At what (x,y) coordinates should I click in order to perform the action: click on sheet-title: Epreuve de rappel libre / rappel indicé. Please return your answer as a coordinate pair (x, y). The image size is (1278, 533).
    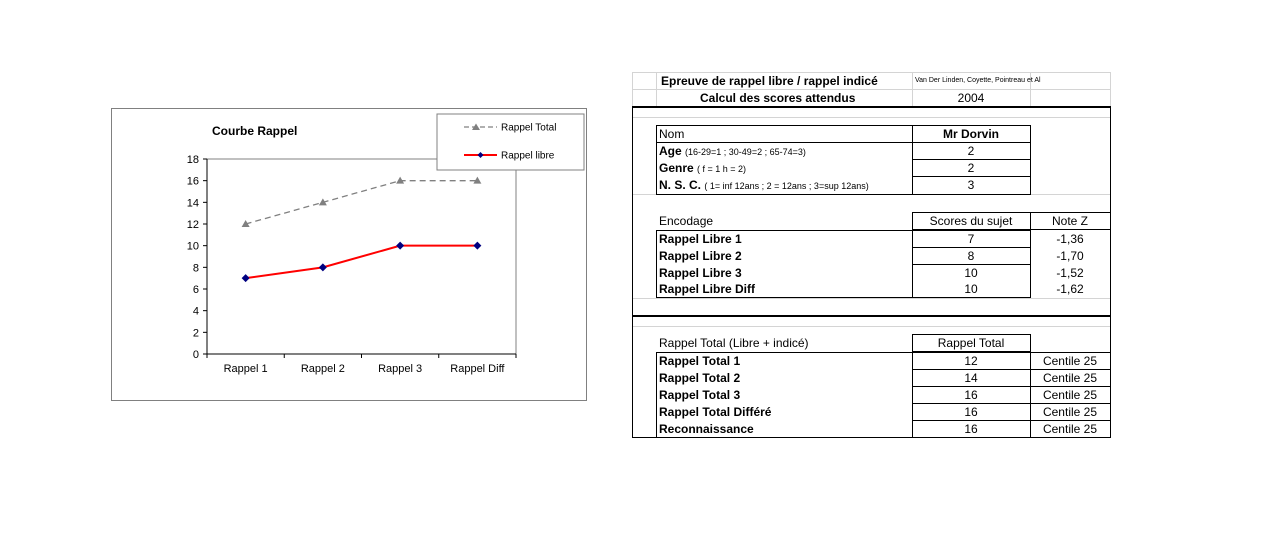
    Looking at the image, I should click on (769, 81).